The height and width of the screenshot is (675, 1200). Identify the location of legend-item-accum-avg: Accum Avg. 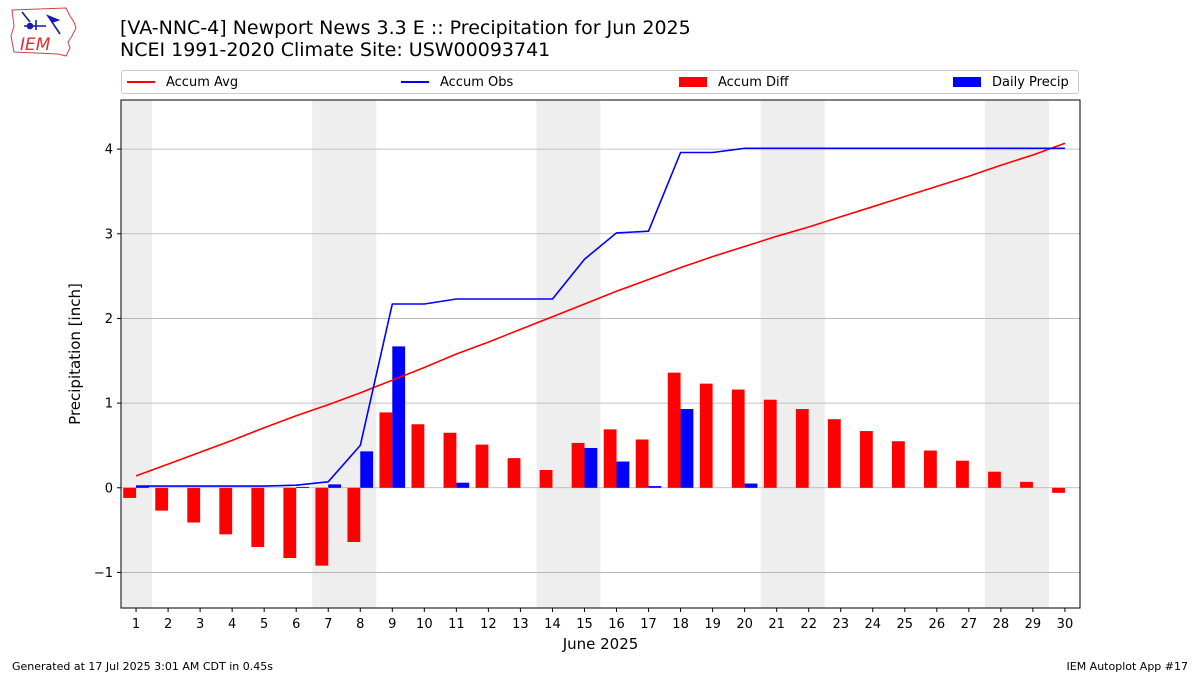
(182, 82).